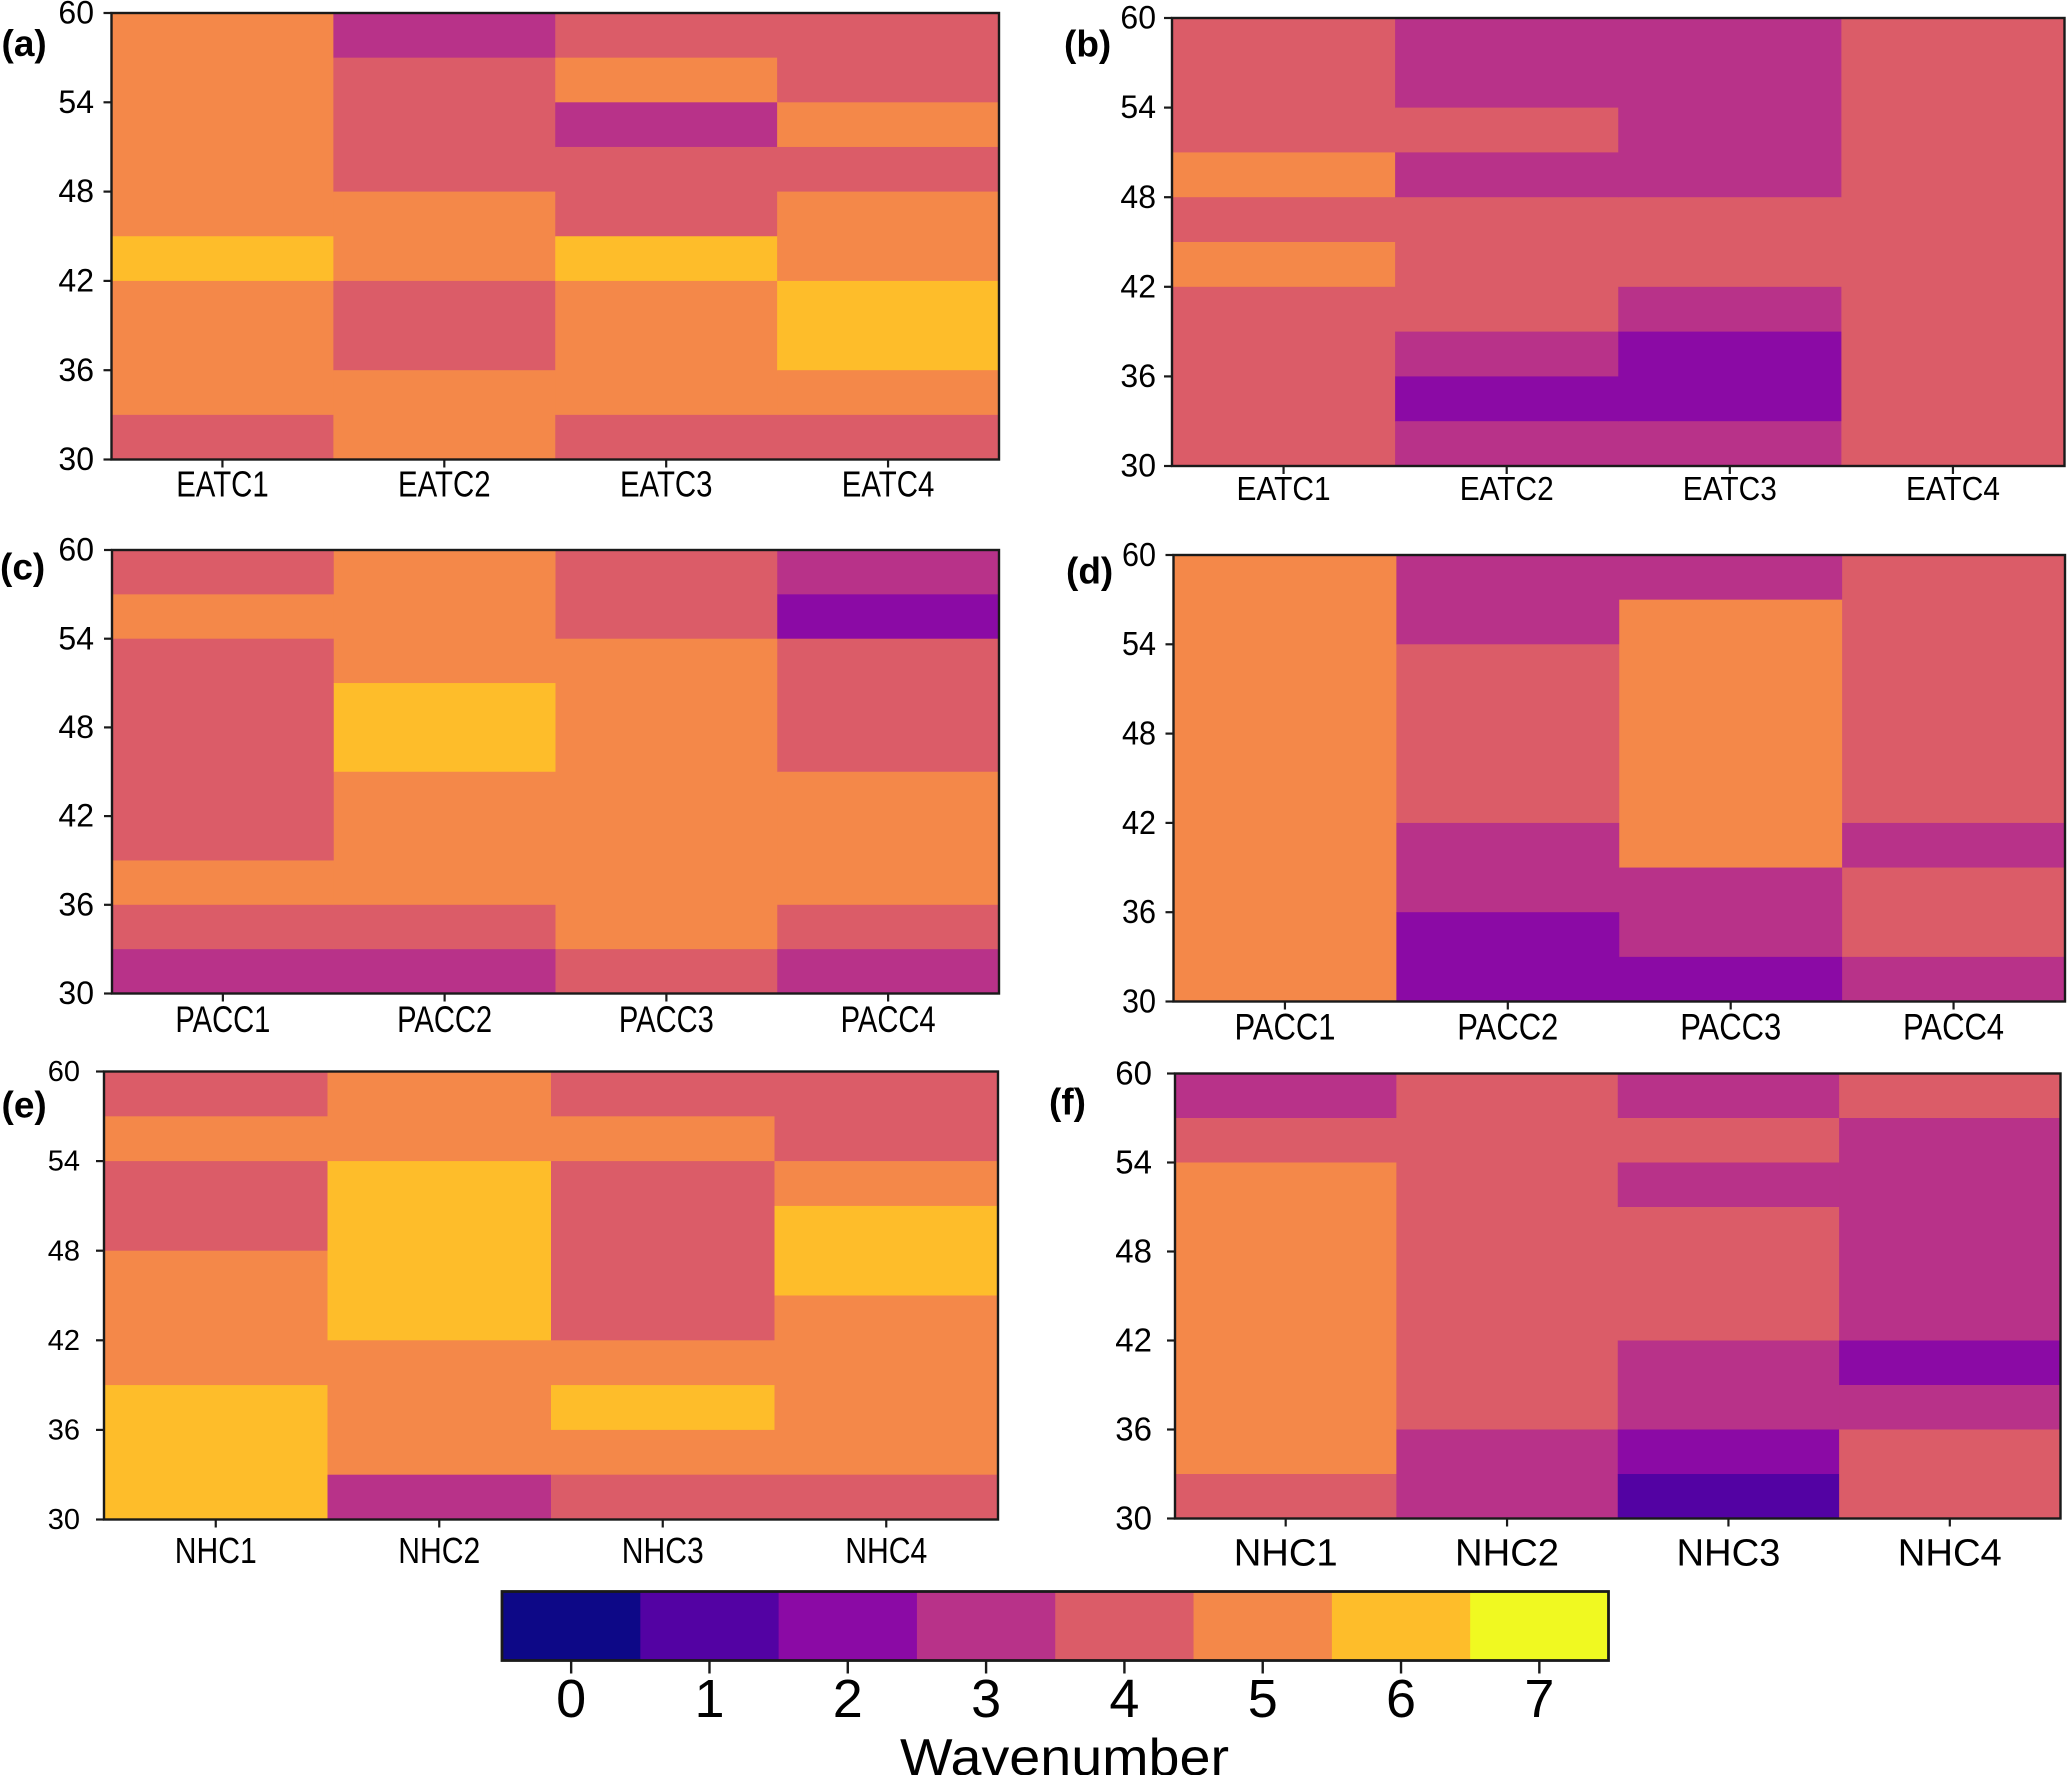  I want to click on svg-text: 1, so click(709, 1699).